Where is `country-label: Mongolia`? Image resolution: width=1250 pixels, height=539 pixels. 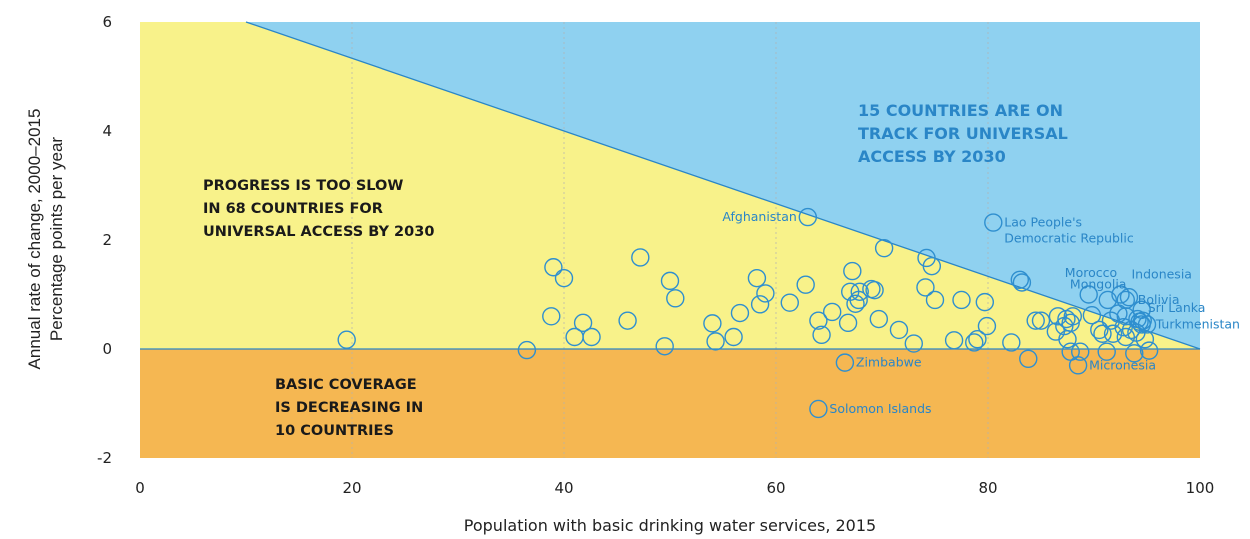
country-label: Mongolia is located at coordinates (1098, 284).